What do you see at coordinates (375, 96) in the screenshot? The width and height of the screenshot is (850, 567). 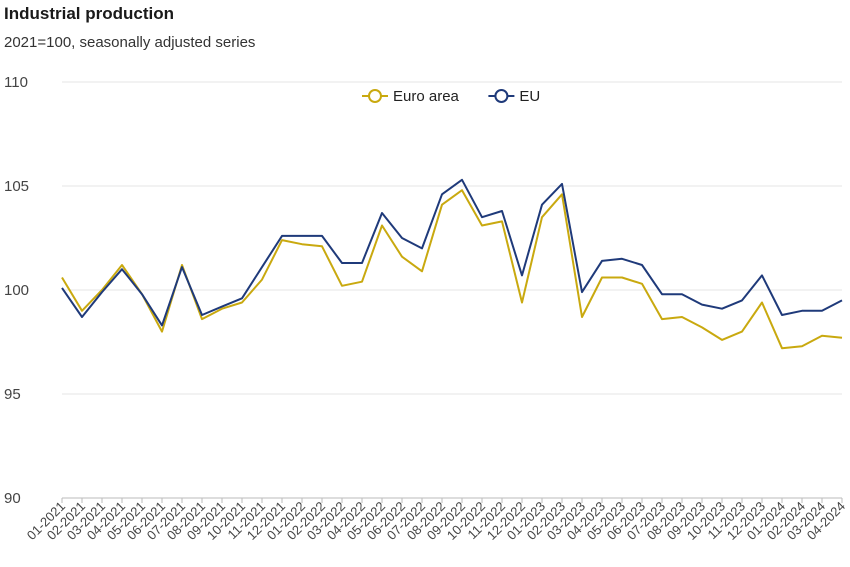 I see `legend-marker-euro-area` at bounding box center [375, 96].